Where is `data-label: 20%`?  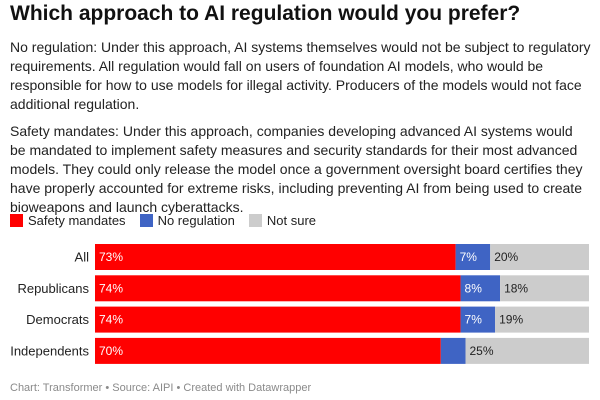 data-label: 20% is located at coordinates (506, 257).